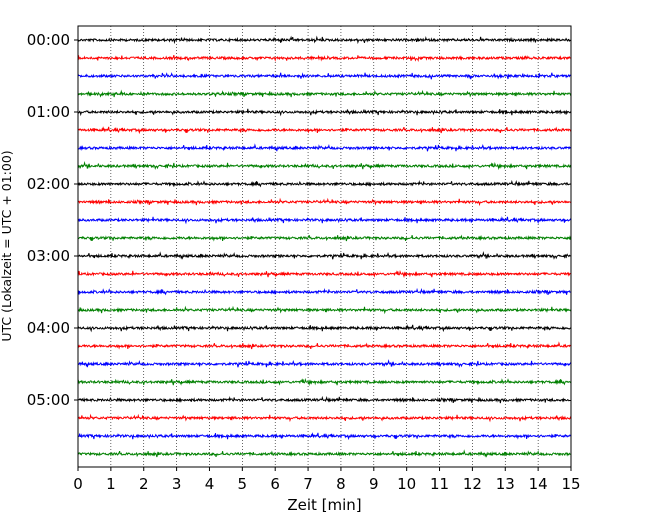 The height and width of the screenshot is (520, 650). What do you see at coordinates (177, 484) in the screenshot?
I see `x-tick-label: 3` at bounding box center [177, 484].